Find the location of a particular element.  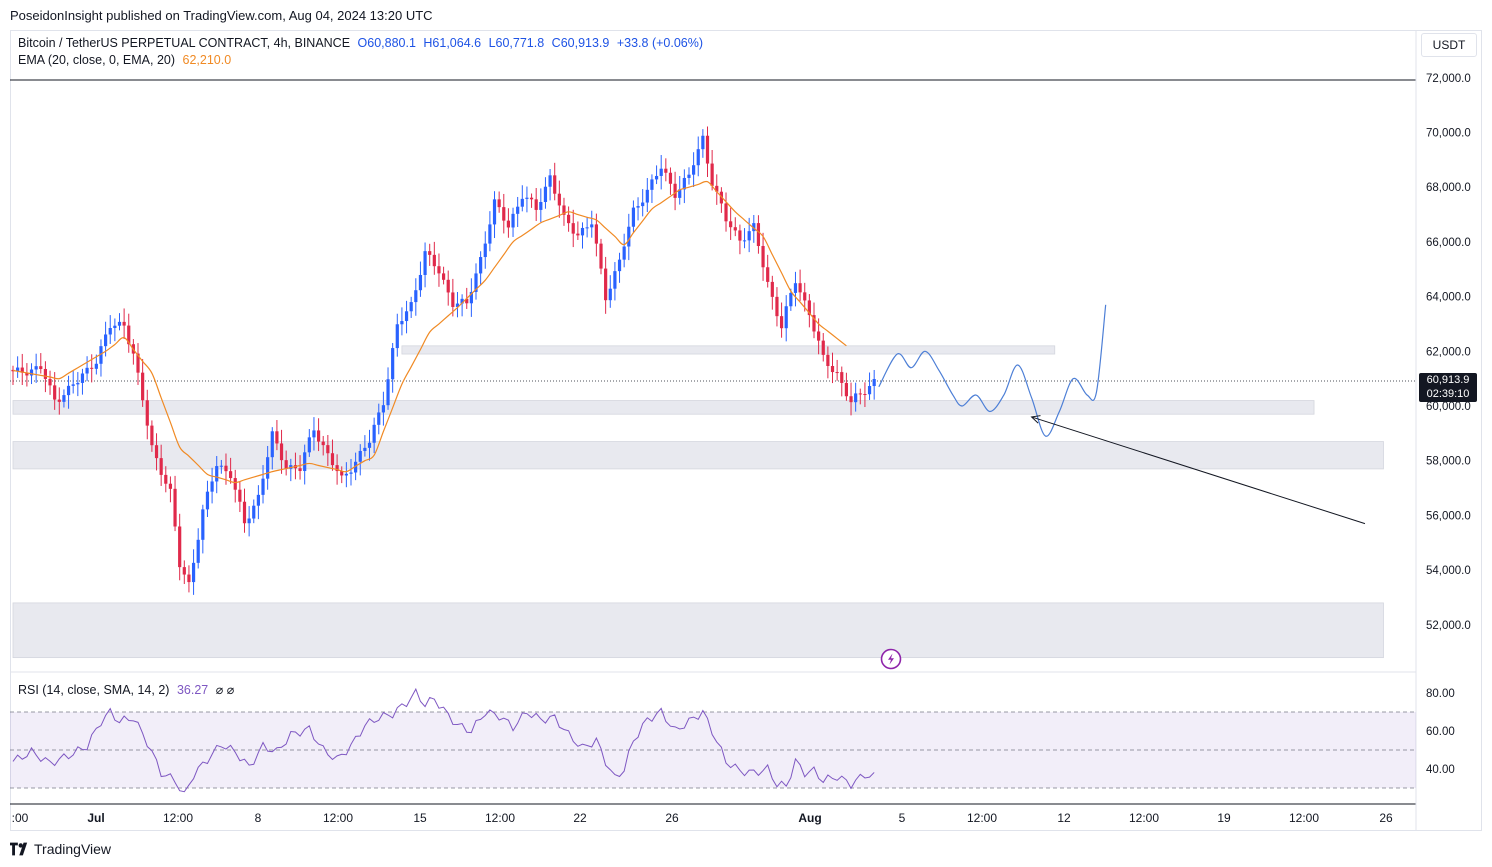

tradingview-brand: TradingView is located at coordinates (60, 849).